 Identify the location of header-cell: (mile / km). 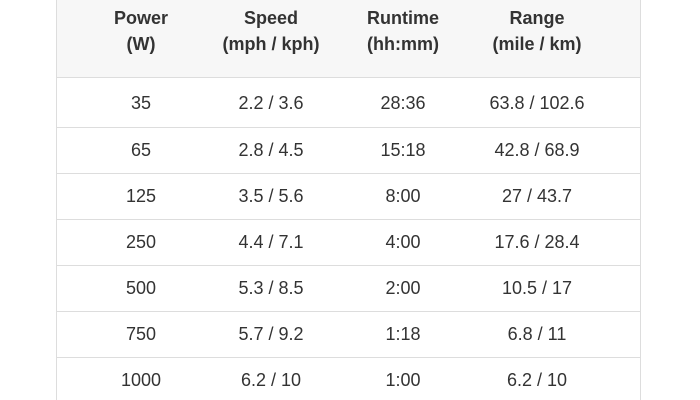
(537, 44).